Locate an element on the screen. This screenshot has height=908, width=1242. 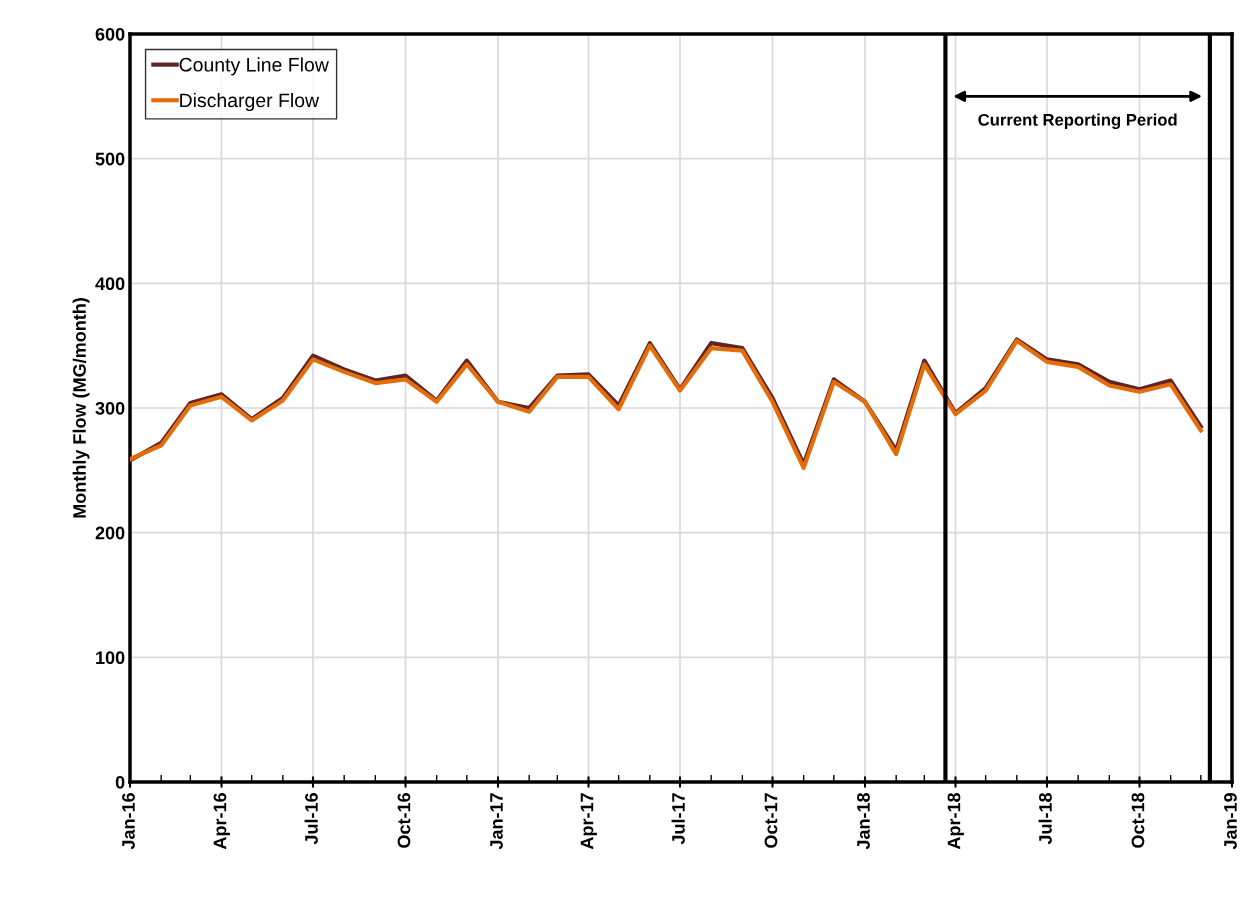
x-tick-label: Apr-16 is located at coordinates (221, 821).